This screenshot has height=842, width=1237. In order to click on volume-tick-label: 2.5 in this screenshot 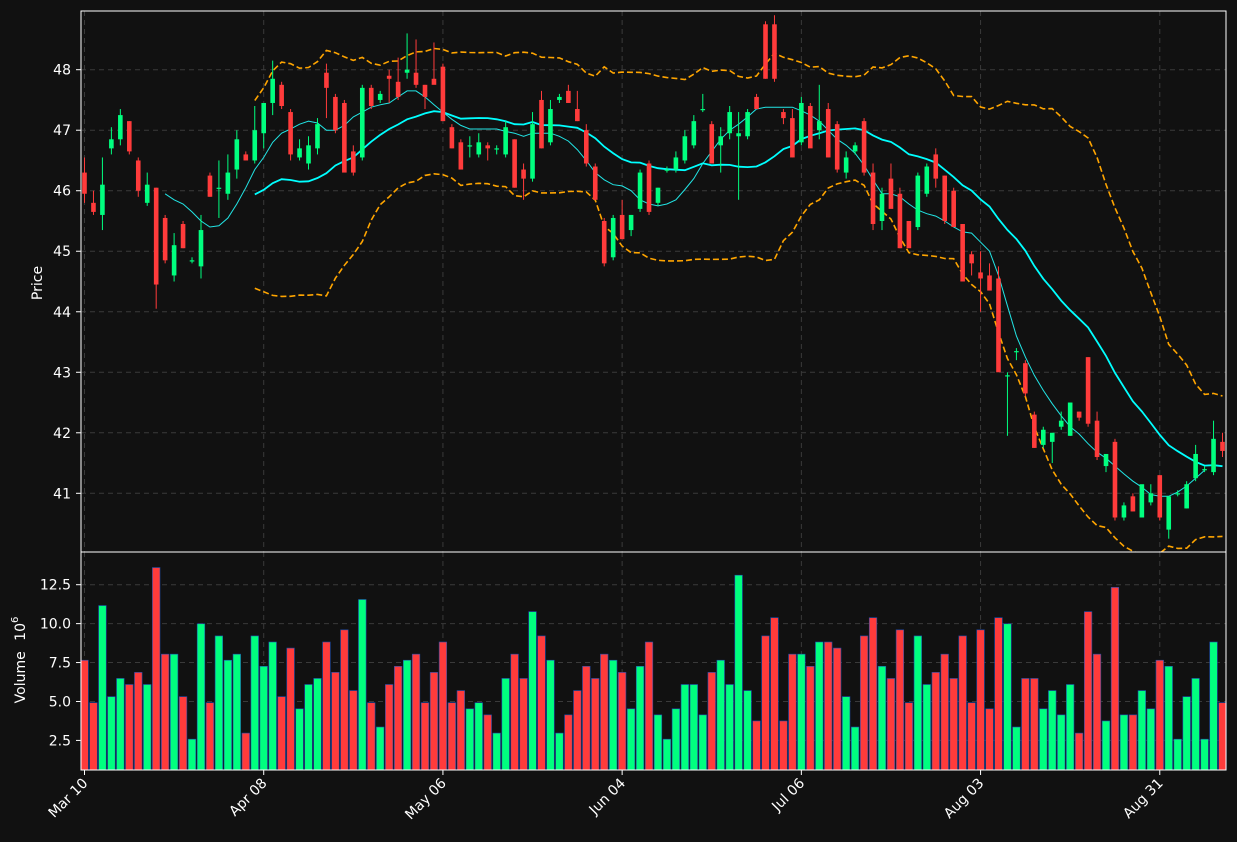, I will do `click(60, 741)`.